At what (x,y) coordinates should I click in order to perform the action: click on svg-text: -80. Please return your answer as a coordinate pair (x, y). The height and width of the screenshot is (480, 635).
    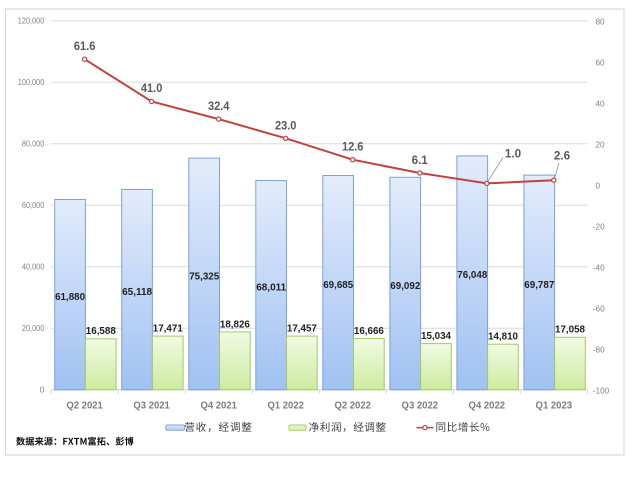
    Looking at the image, I should click on (599, 349).